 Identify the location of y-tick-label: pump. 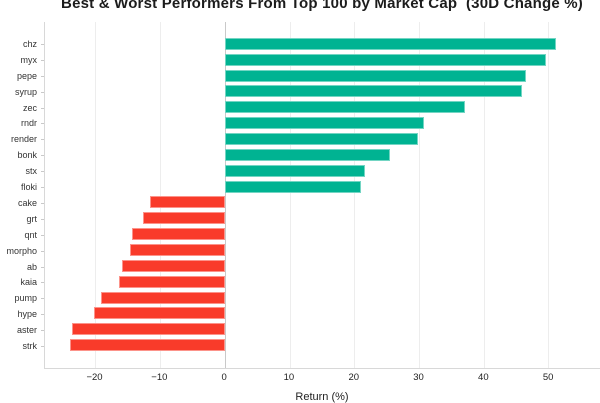
(25, 298).